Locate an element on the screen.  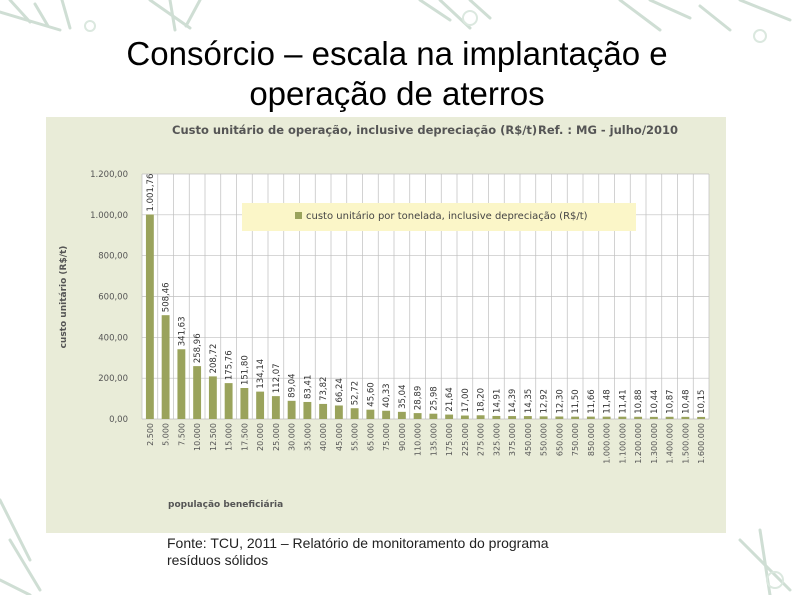
y-axis-title: custo unitário (R$/t) is located at coordinates (64, 297).